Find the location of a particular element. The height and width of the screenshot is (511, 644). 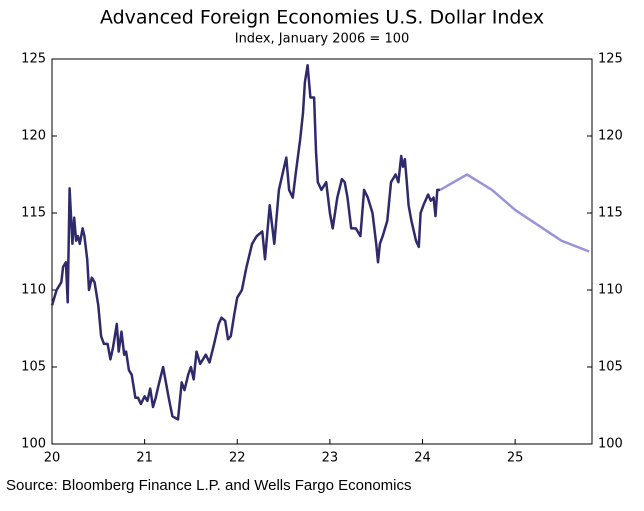

y2-tick-label: 115 is located at coordinates (610, 213).